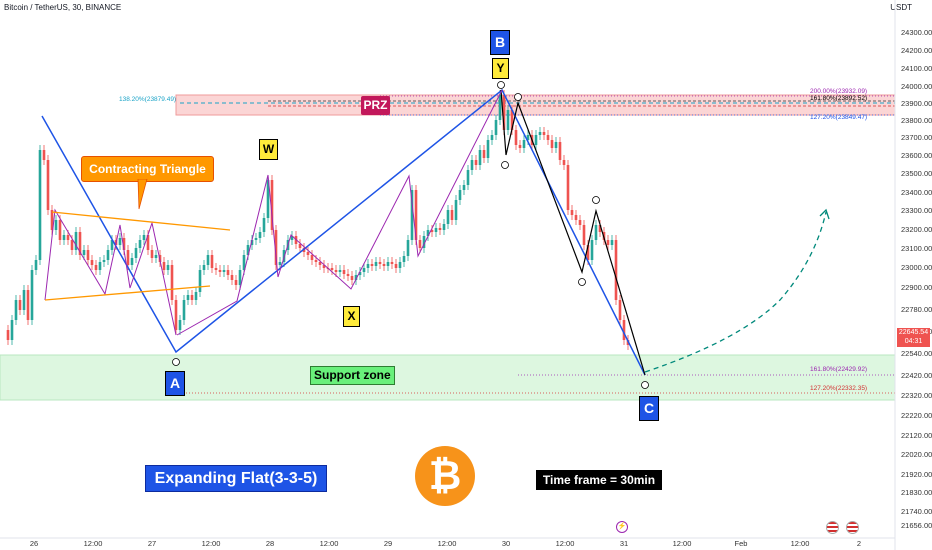 The width and height of the screenshot is (932, 550). I want to click on y-tick-label: 23800.00, so click(916, 120).